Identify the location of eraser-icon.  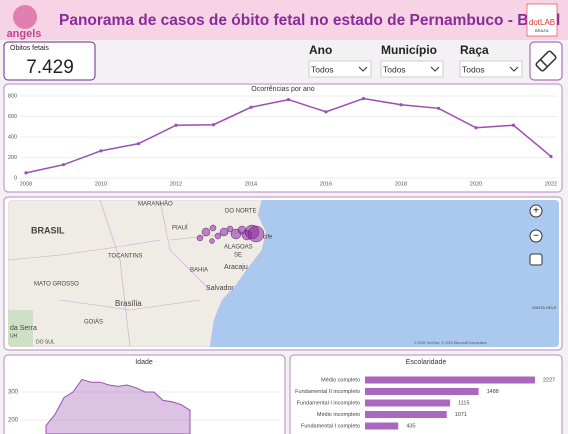
(546, 61).